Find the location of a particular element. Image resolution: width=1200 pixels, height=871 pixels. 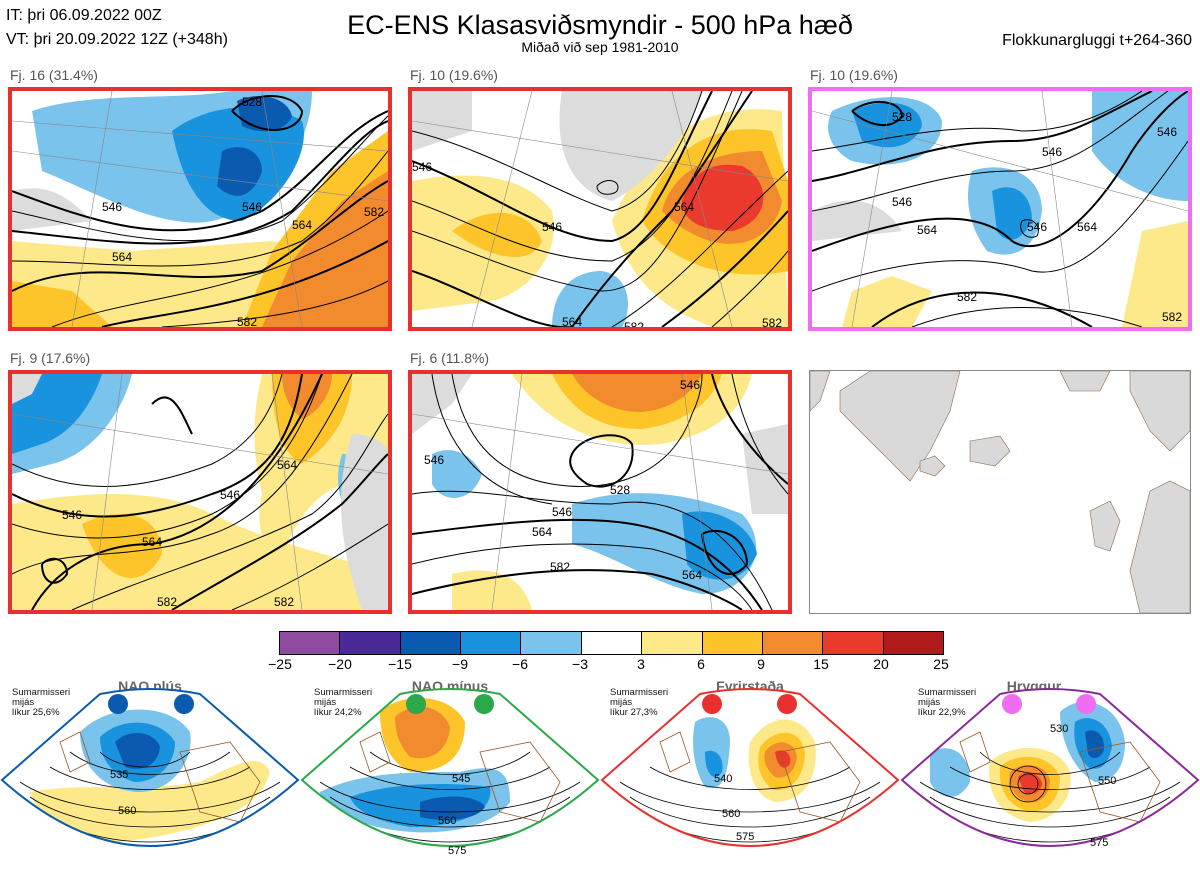

colorbar-tick: 15 is located at coordinates (821, 664).